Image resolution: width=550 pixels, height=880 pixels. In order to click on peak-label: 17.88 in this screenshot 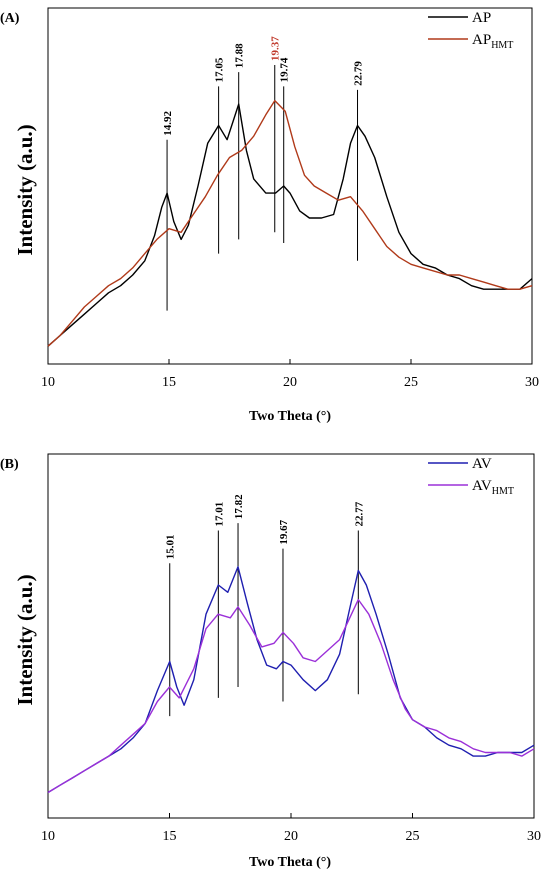, I will do `click(240, 55)`.